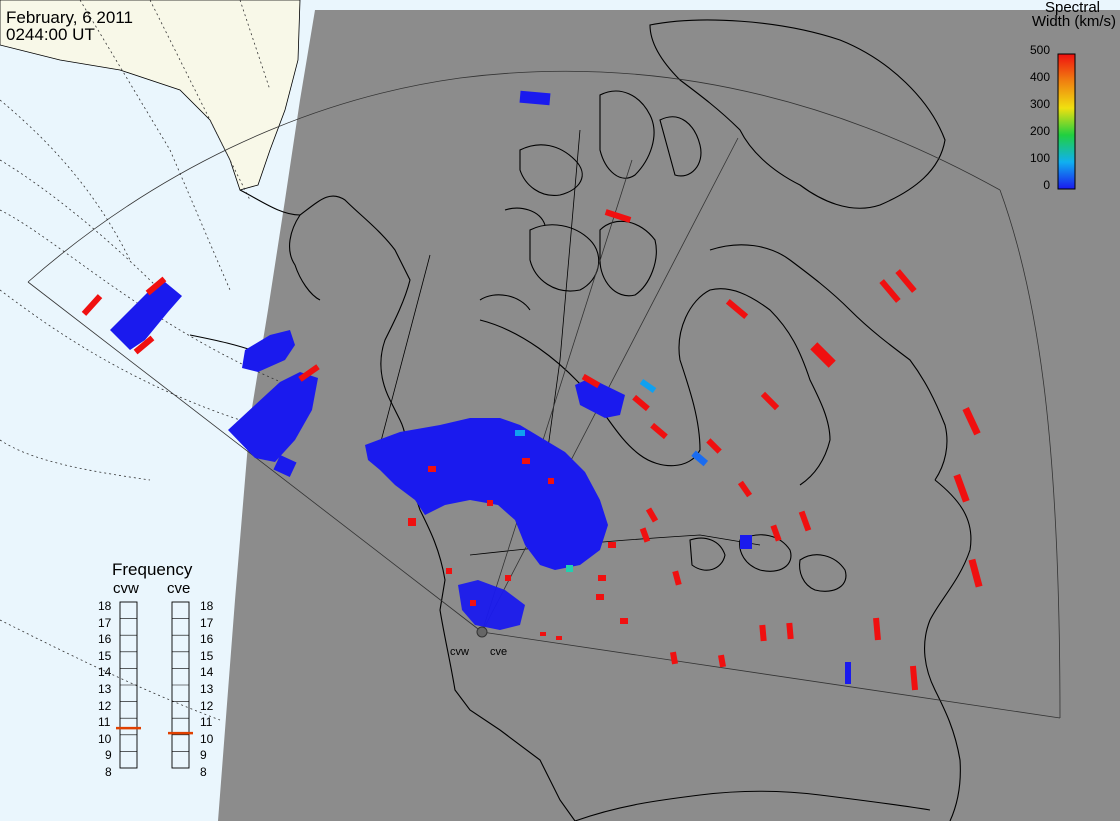  Describe the element at coordinates (203, 772) in the screenshot. I see `frequency-tick-cve: 8` at that location.